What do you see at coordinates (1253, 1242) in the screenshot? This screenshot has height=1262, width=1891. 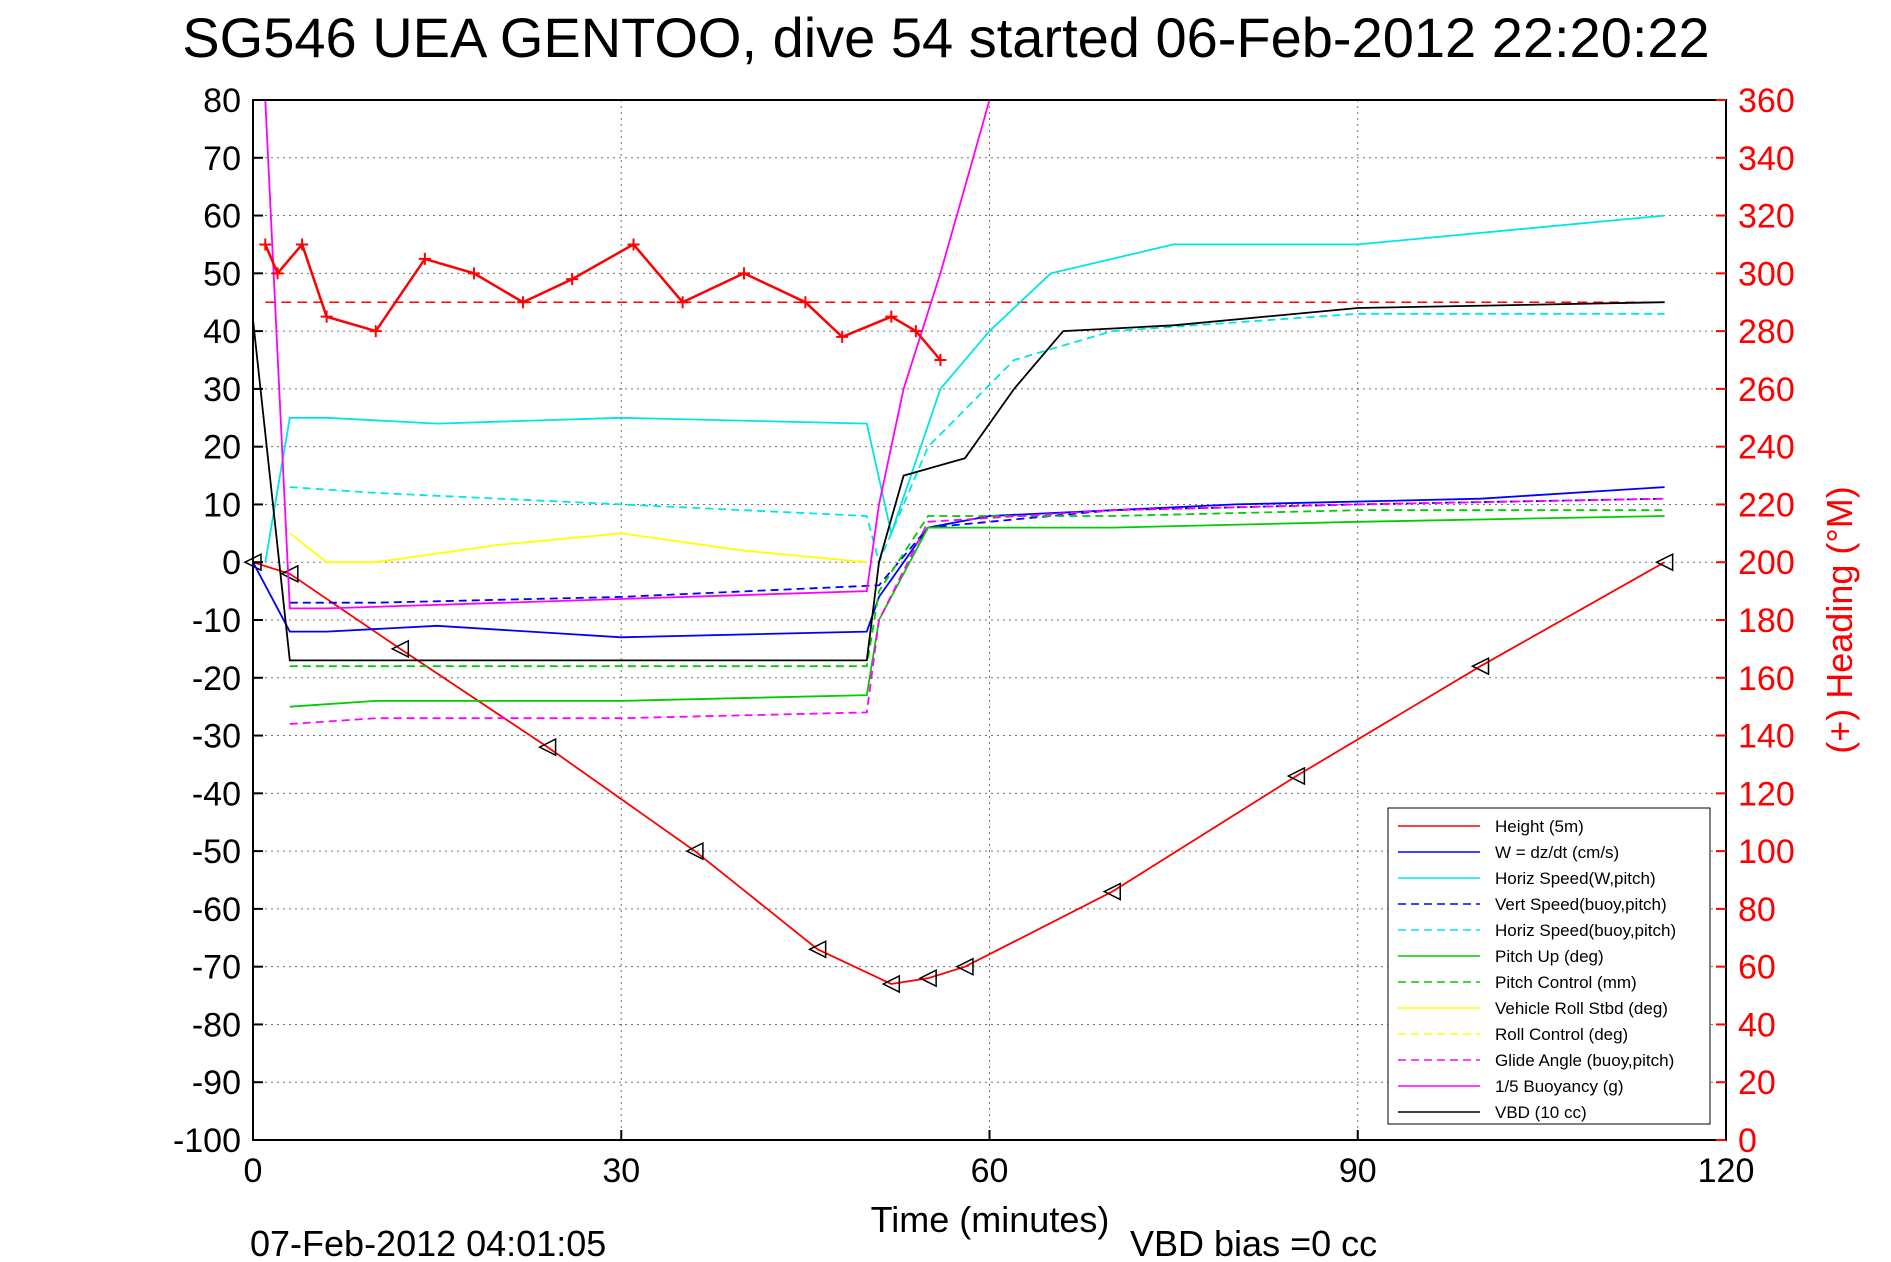 I see `footer-vbd-bias: VBD bias =0 cc` at bounding box center [1253, 1242].